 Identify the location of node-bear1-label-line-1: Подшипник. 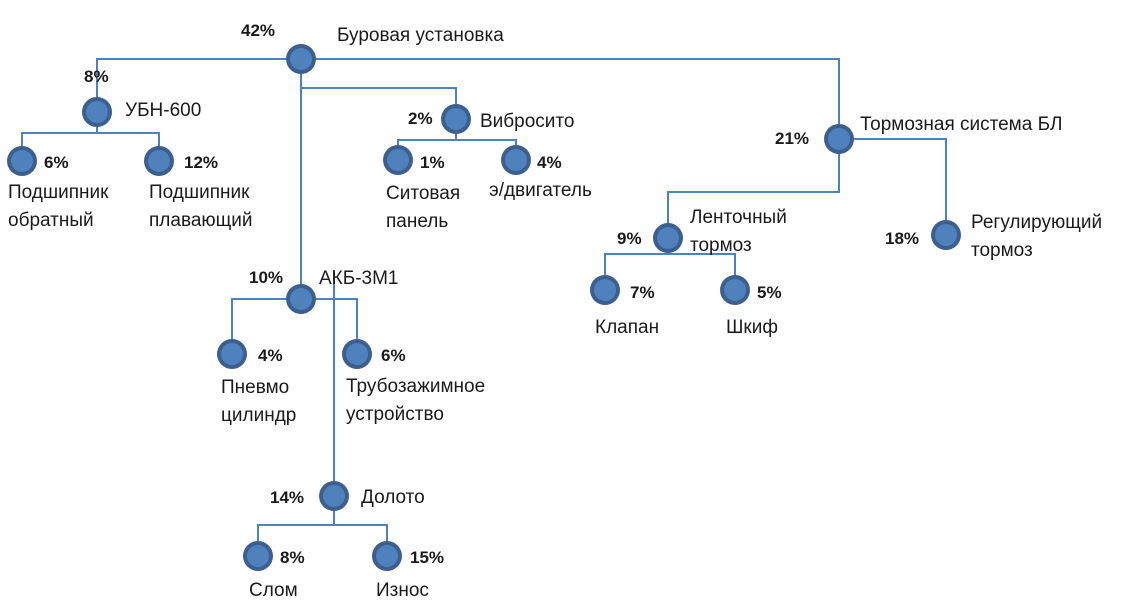
(58, 192).